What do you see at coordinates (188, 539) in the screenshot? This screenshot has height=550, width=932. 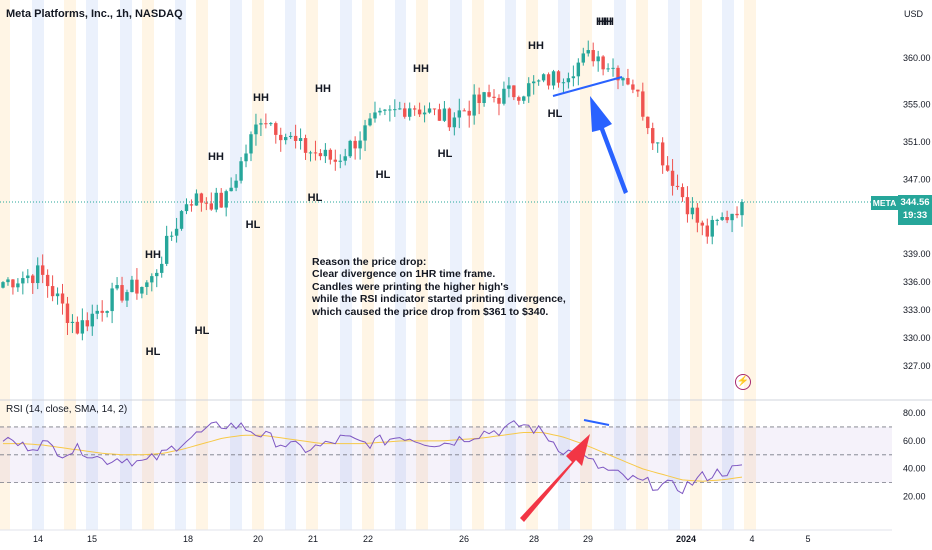 I see `time-tick-label: 18` at bounding box center [188, 539].